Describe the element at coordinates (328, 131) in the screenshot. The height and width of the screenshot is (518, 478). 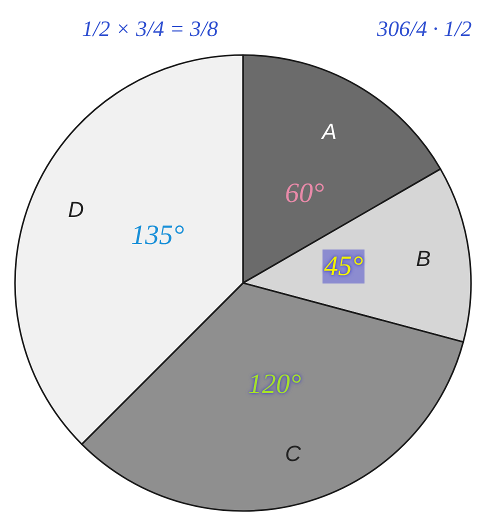
I see `slice-label: A` at that location.